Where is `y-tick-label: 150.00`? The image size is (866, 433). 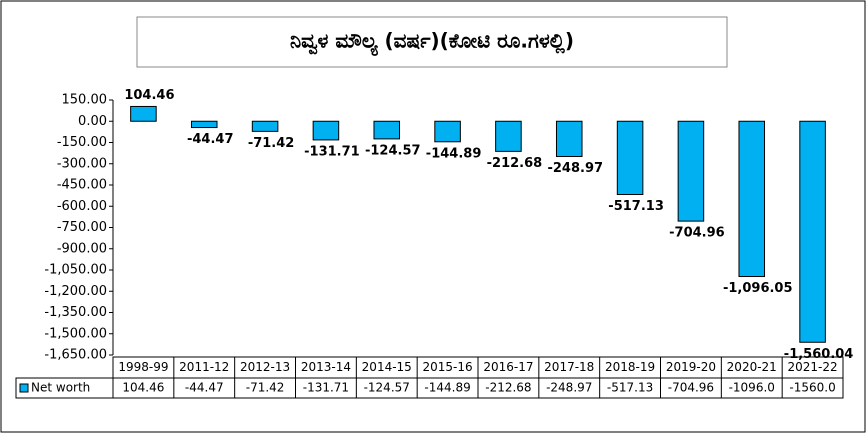
y-tick-label: 150.00 is located at coordinates (85, 100).